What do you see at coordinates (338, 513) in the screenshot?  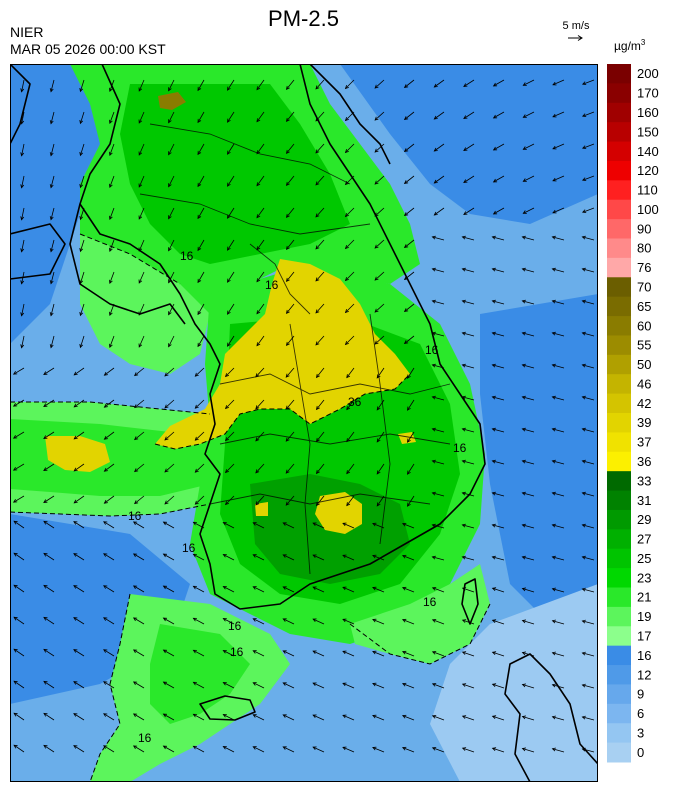 I see `southern-yellow-blob` at bounding box center [338, 513].